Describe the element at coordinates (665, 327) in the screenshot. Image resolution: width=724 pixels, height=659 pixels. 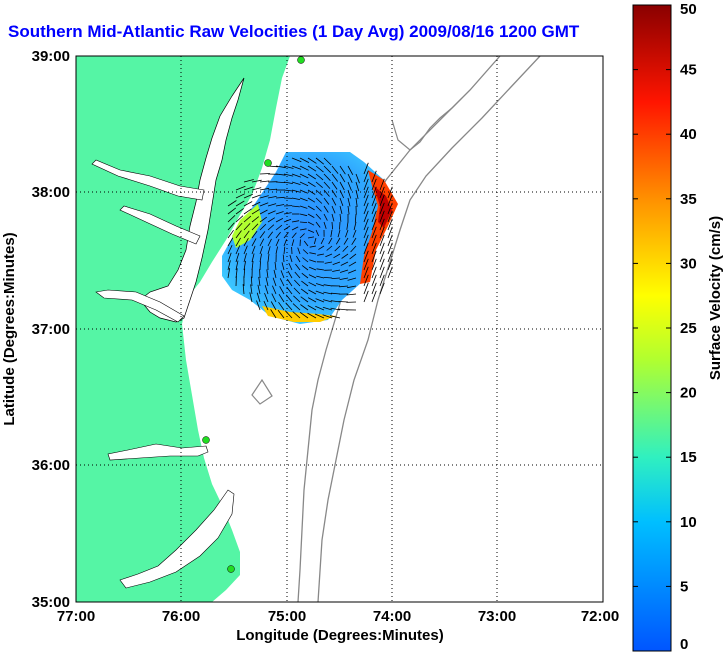
I see `colorbar-ticks: 0 5 10 15 20 25 30 35 40 45 50` at that location.